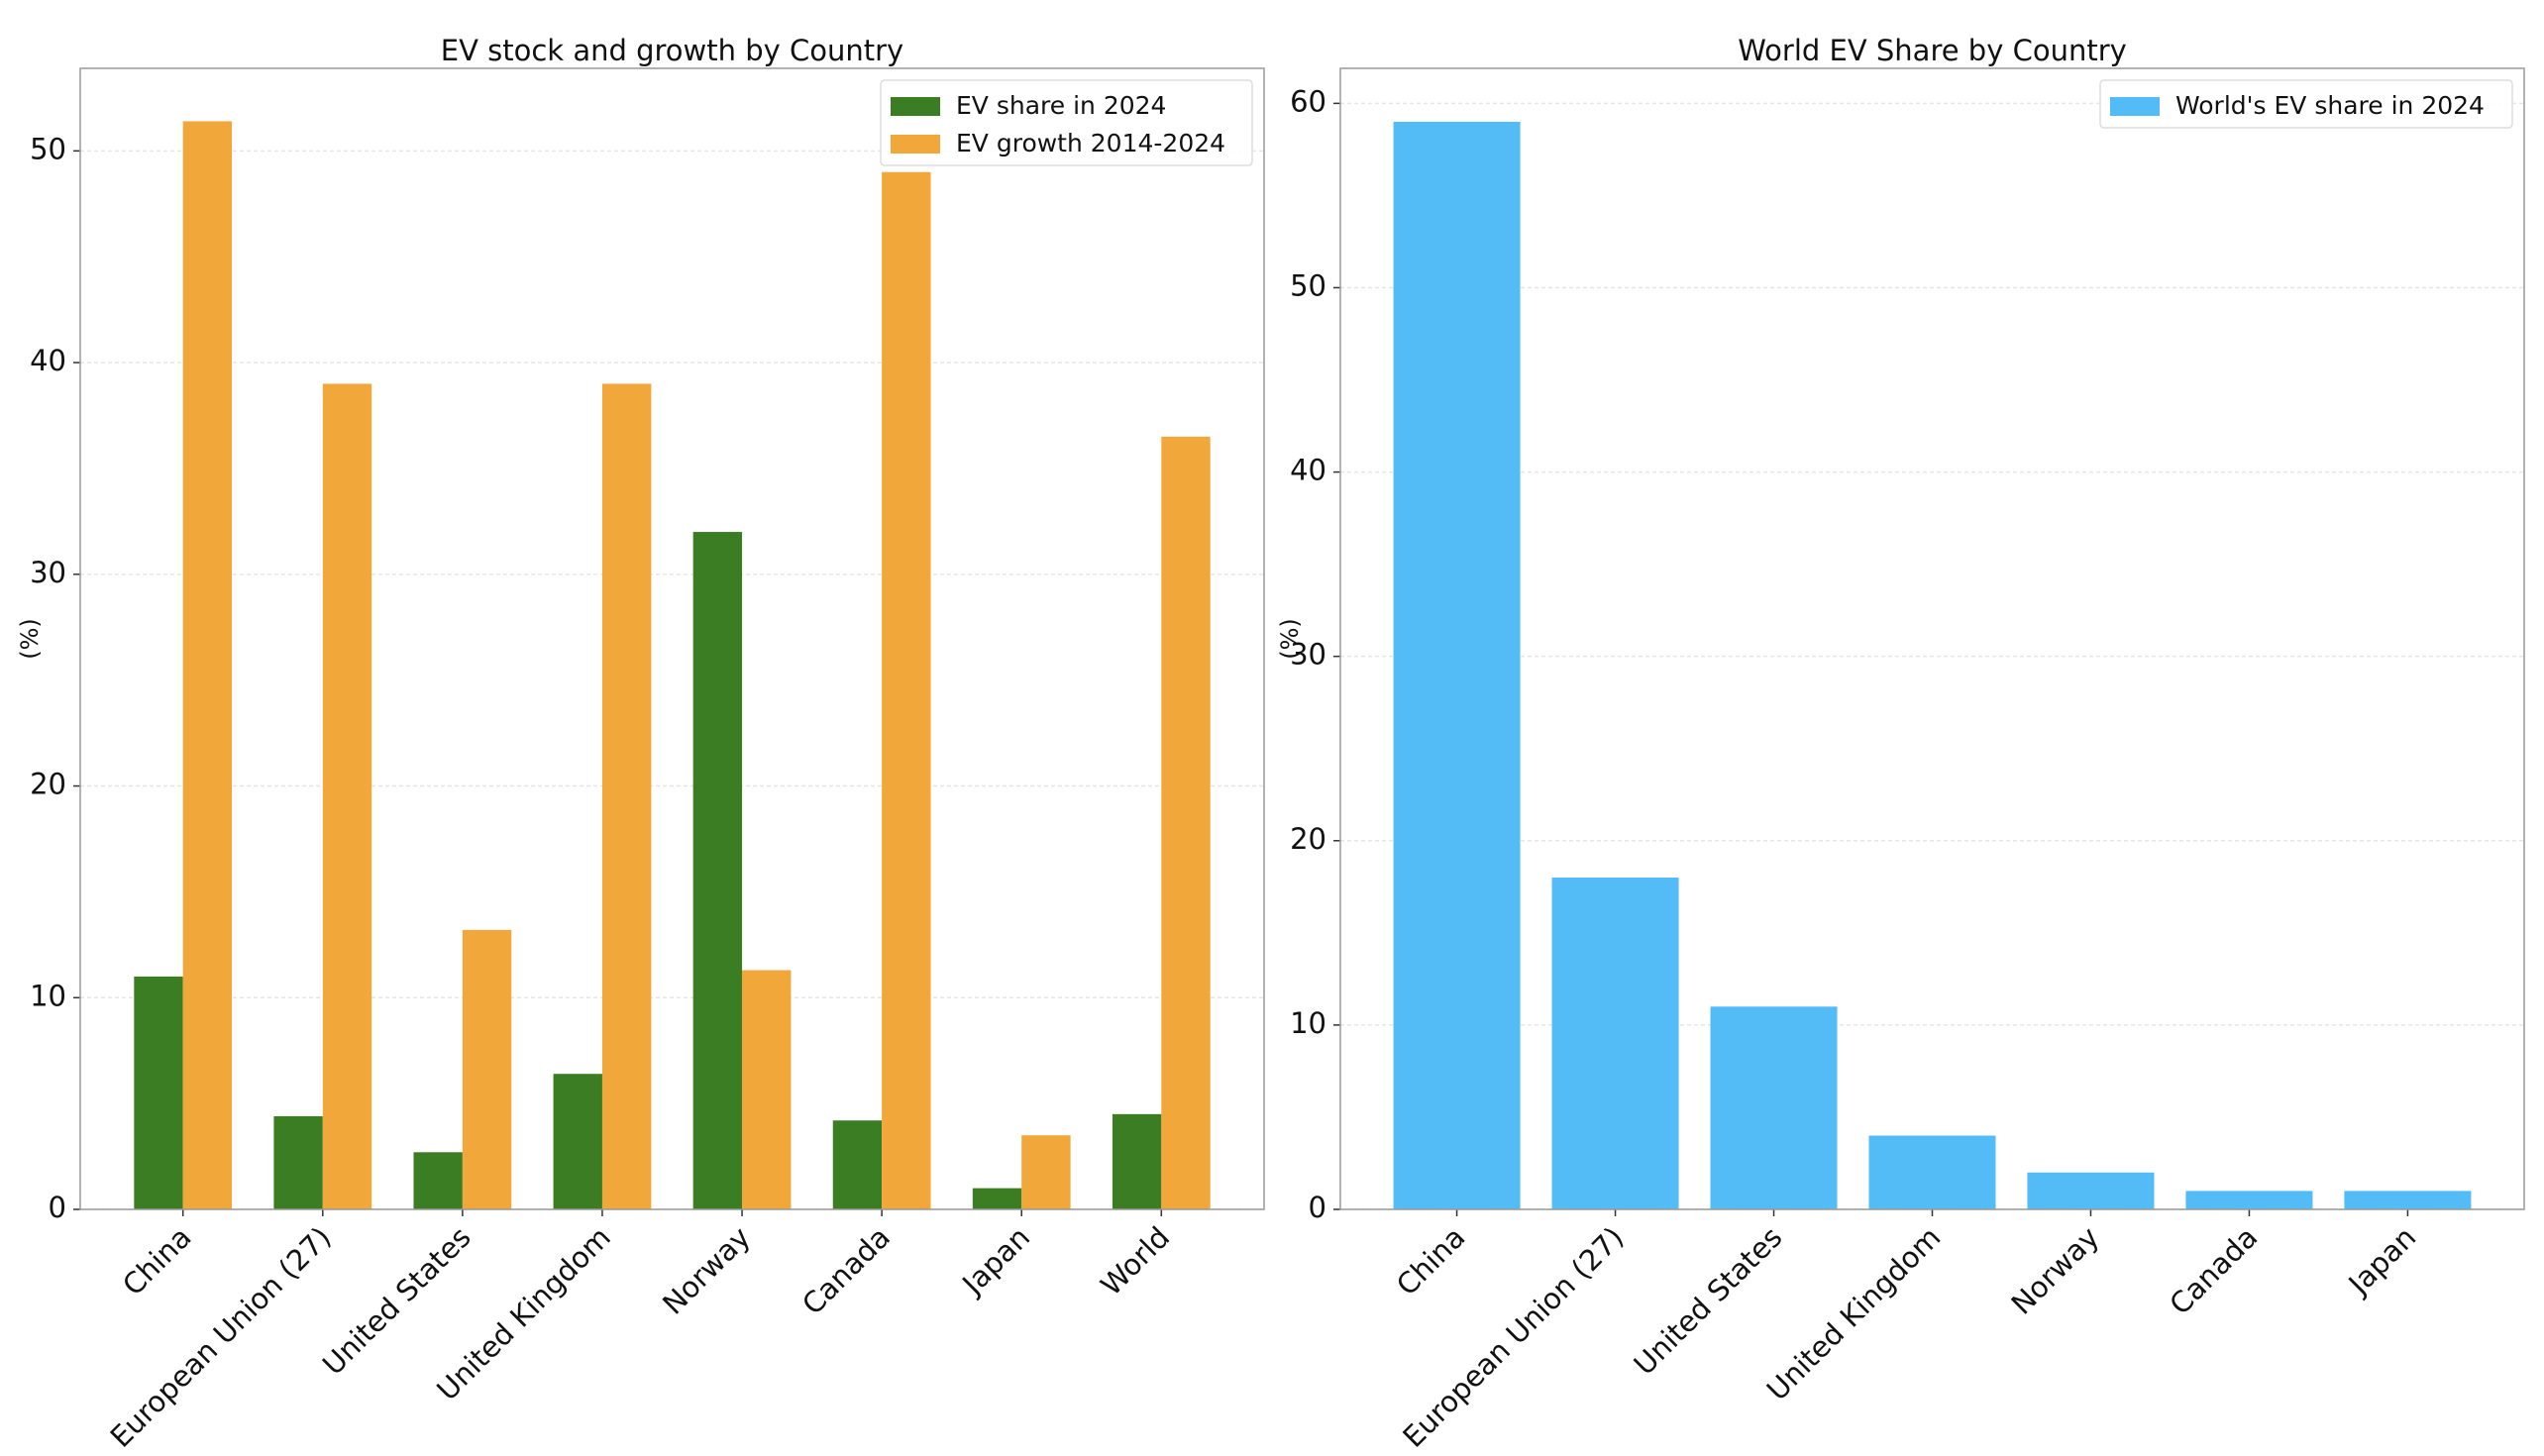 Image resolution: width=2544 pixels, height=1456 pixels. I want to click on chart-title: World EV Share by Country, so click(1932, 50).